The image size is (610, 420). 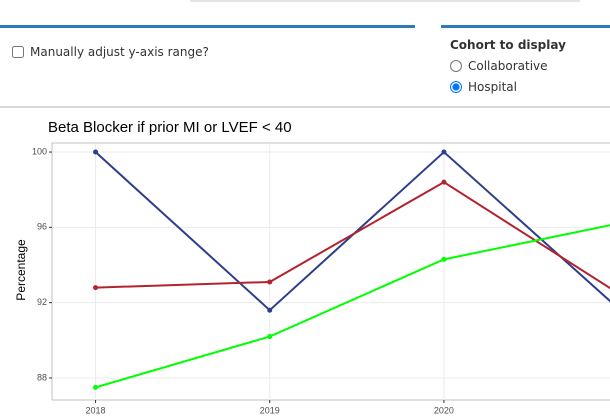 What do you see at coordinates (119, 52) in the screenshot?
I see `checkbox-label: Manually adjust y-axis range?` at bounding box center [119, 52].